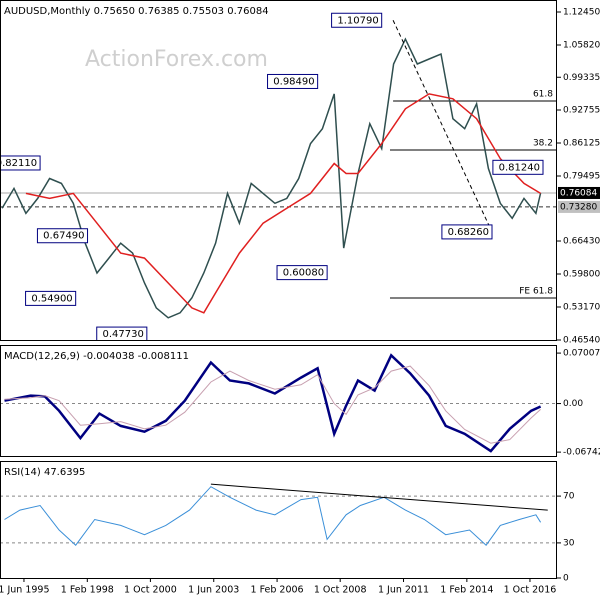 Image resolution: width=600 pixels, height=600 pixels. I want to click on annotation-label: 0.68260, so click(468, 232).